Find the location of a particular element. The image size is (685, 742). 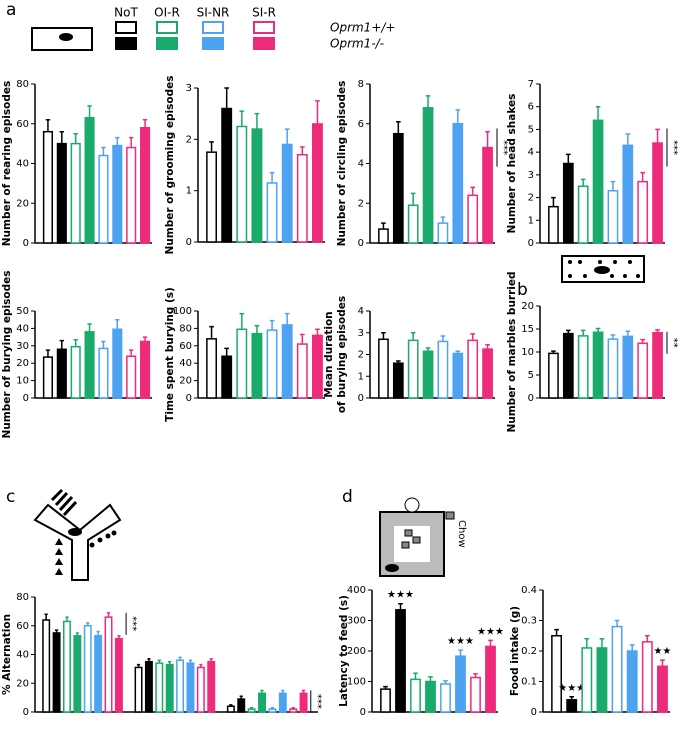

legend-label: SI-NR is located at coordinates (213, 13).